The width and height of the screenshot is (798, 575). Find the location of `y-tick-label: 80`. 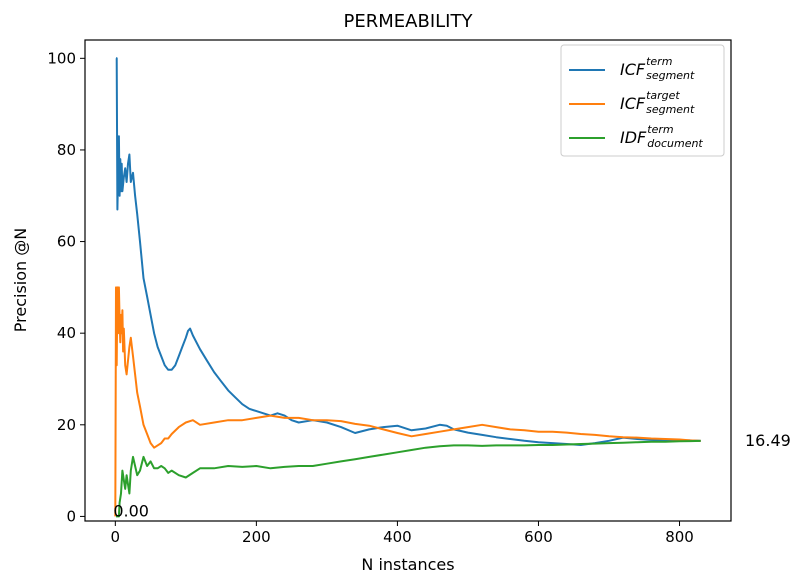

y-tick-label: 80 is located at coordinates (66, 150).